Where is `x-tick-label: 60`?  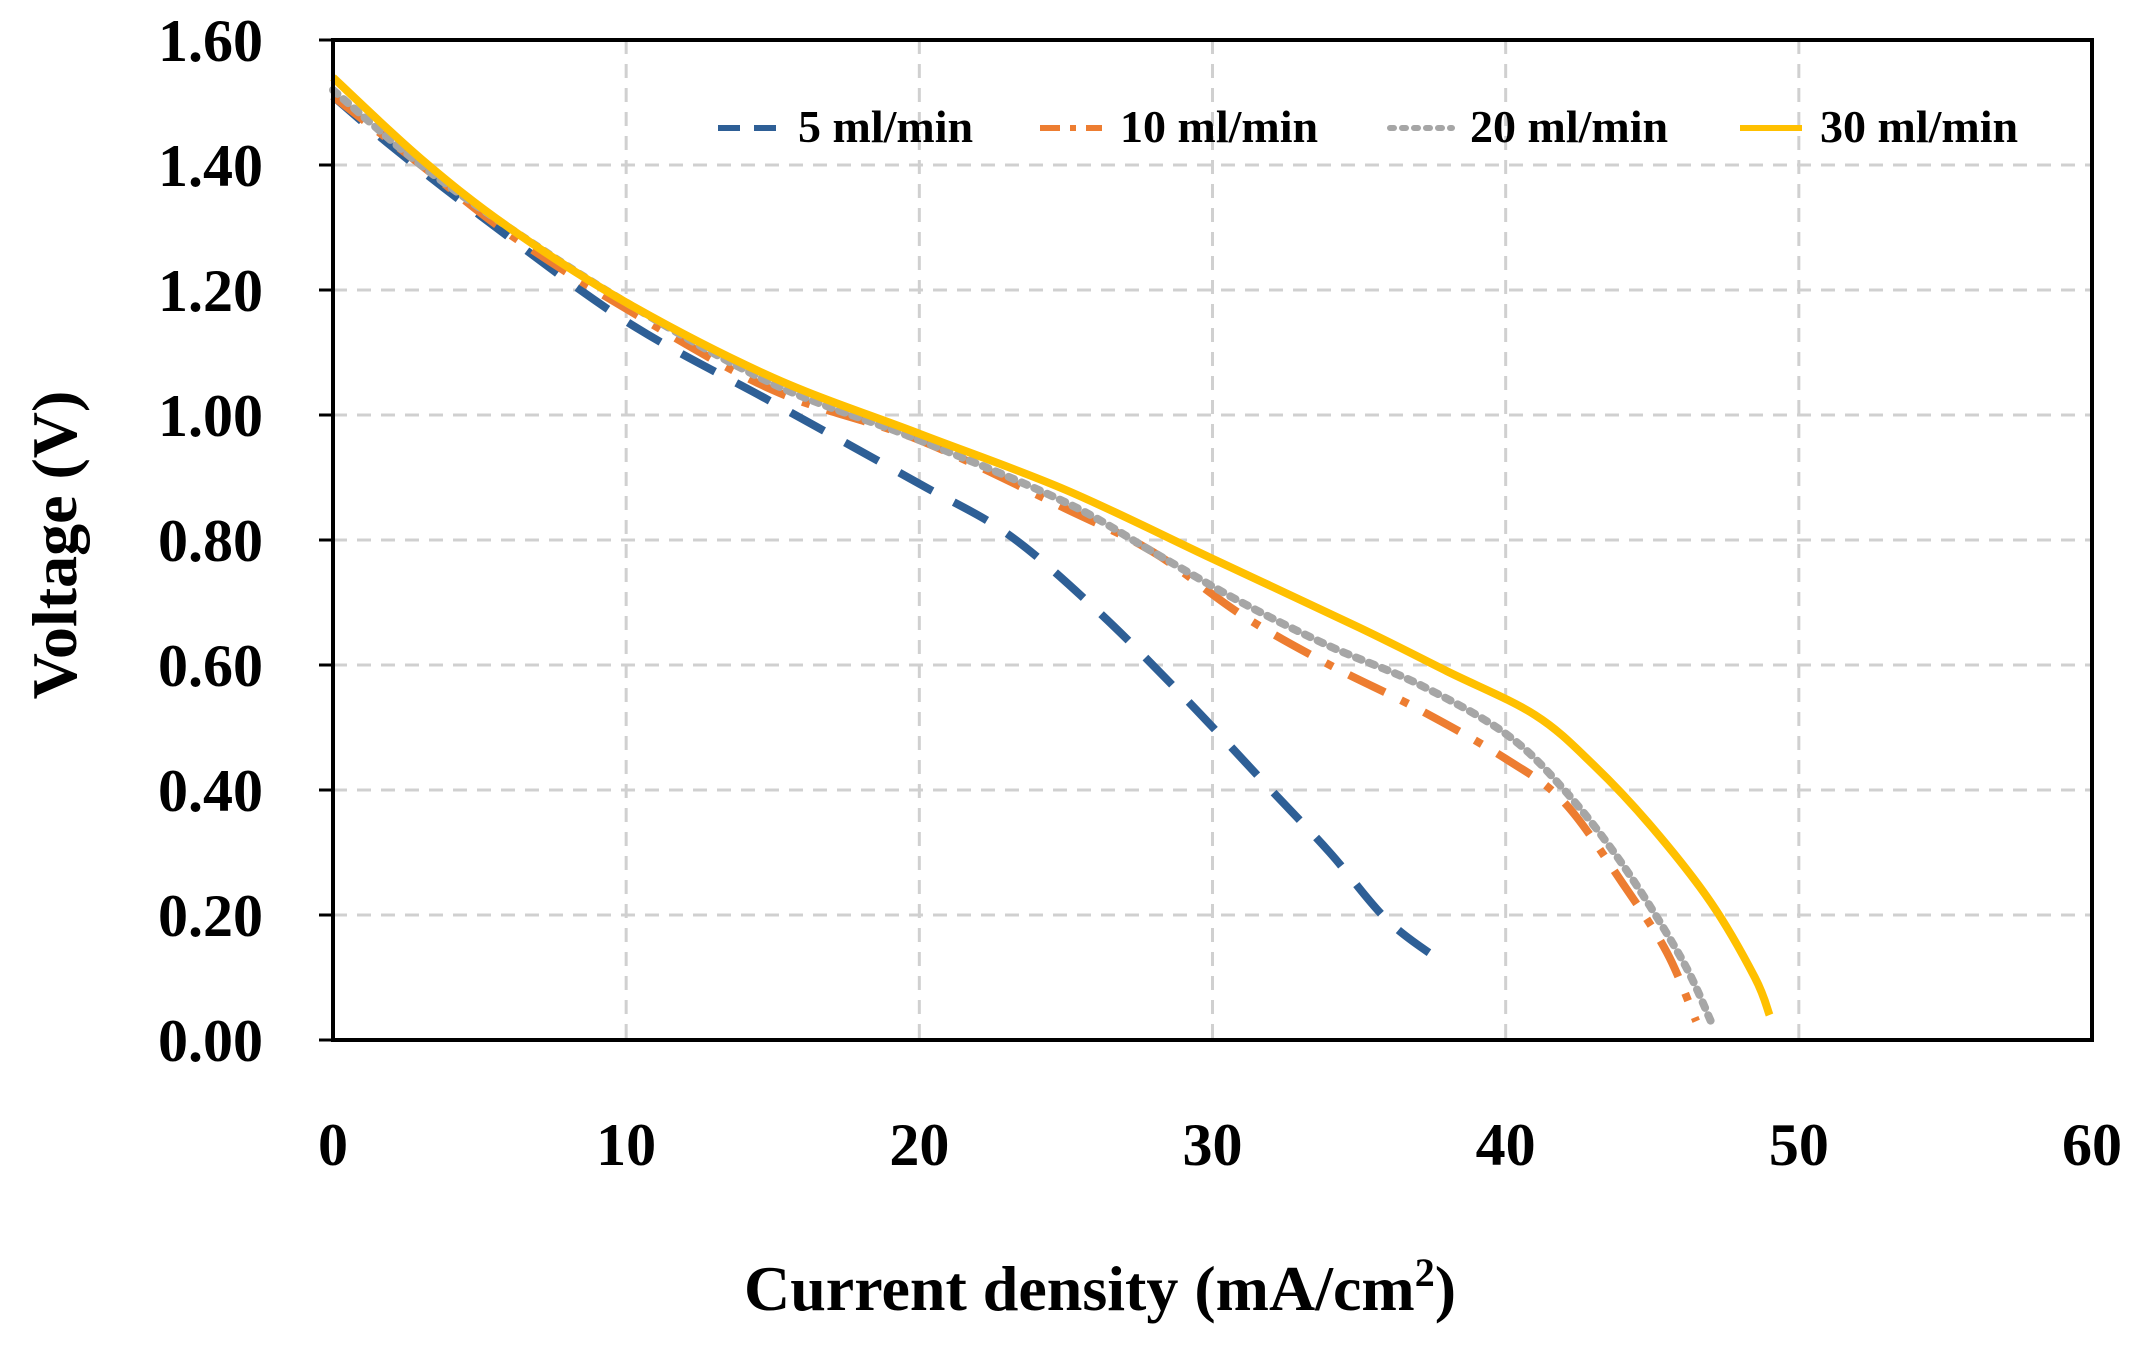
x-tick-label: 60 is located at coordinates (2092, 1145).